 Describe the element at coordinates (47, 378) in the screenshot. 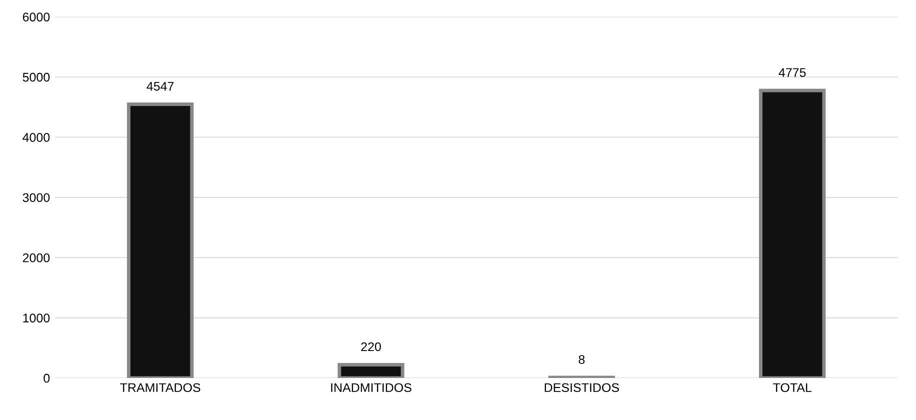

I see `y-tick-label: 0` at that location.